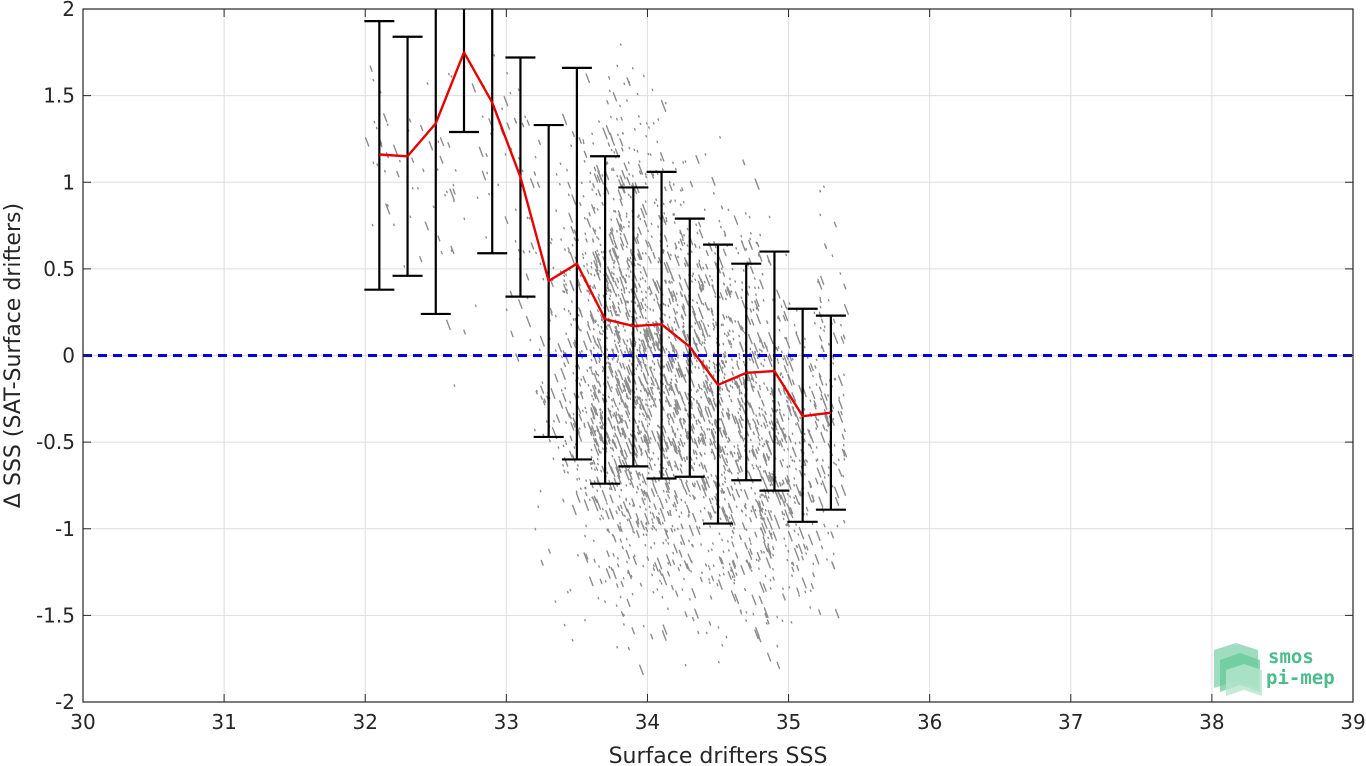 Image resolution: width=1366 pixels, height=766 pixels. I want to click on x-tick-label: 34, so click(647, 722).